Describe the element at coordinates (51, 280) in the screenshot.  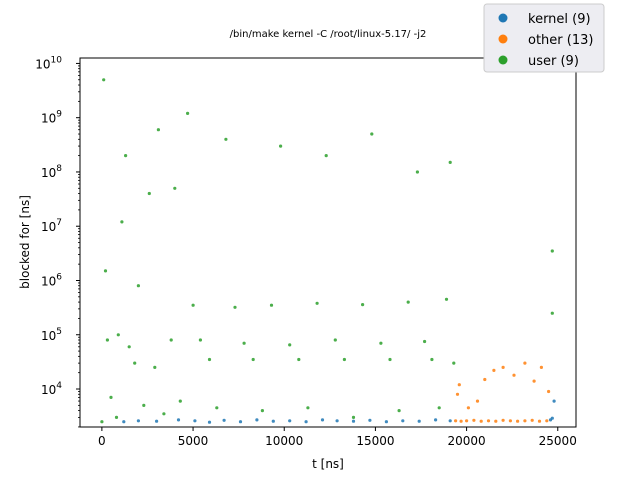
I see `y-tick-label: 10⁶` at that location.